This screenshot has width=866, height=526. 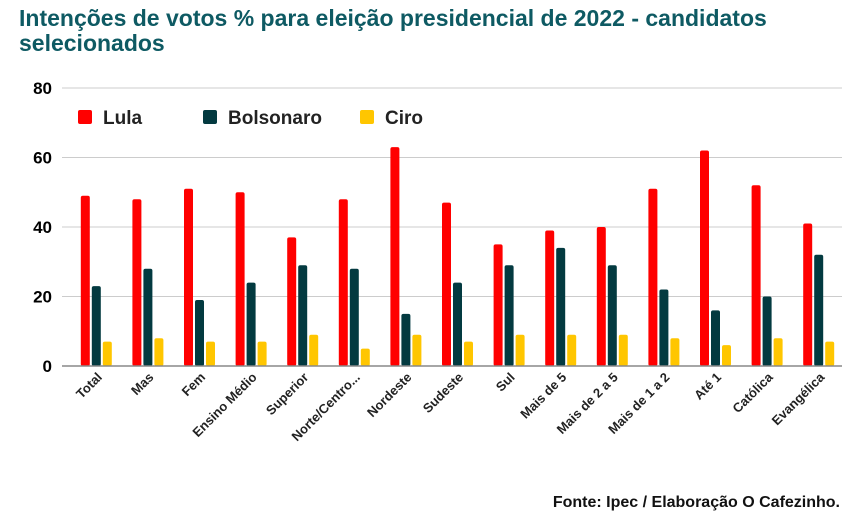 I want to click on legend-label-ciro: Ciro, so click(x=404, y=118).